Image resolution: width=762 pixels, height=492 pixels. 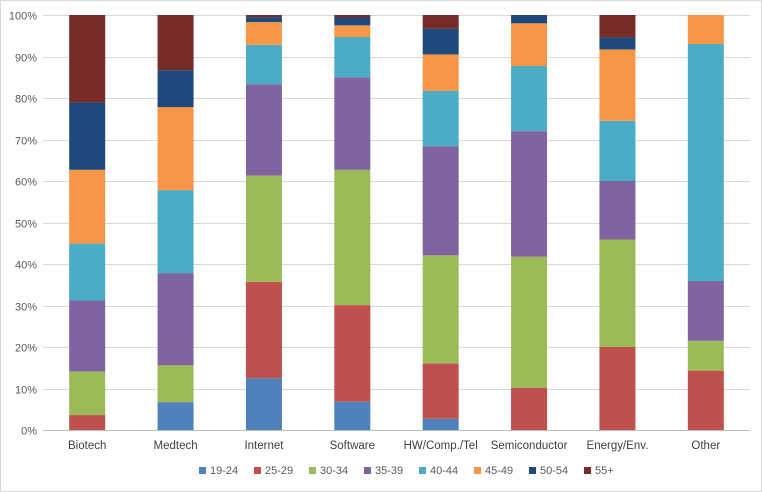 I want to click on legend-item: 55+, so click(x=599, y=471).